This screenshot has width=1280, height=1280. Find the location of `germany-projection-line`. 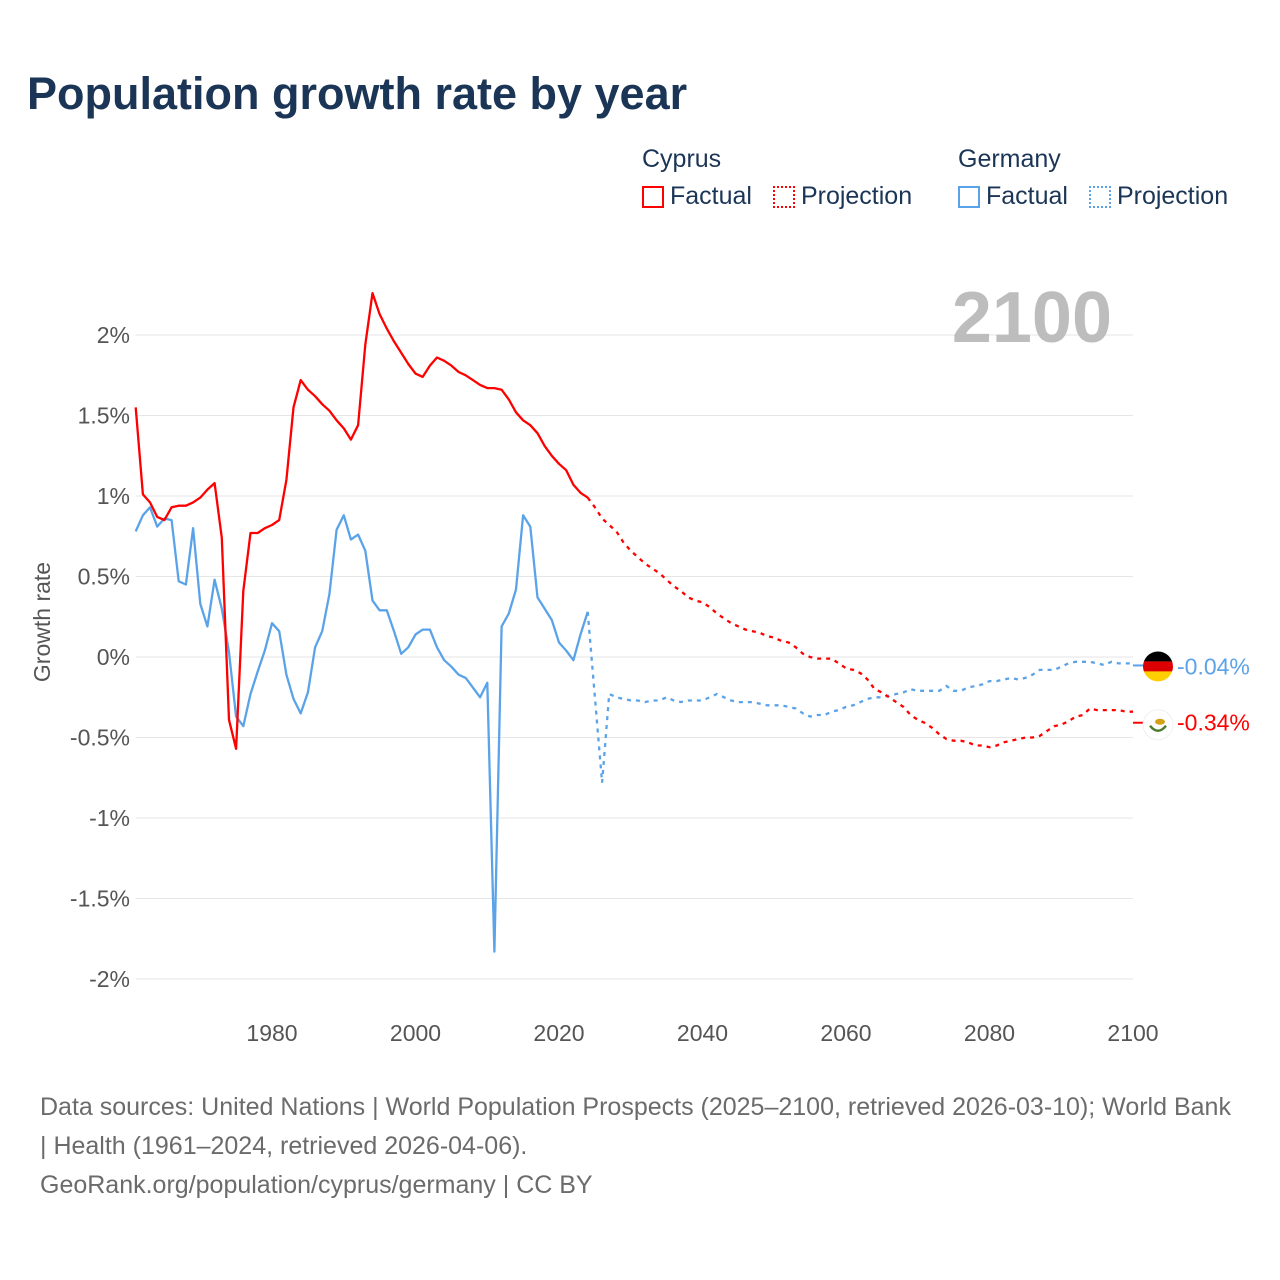

germany-projection-line is located at coordinates (859, 697).